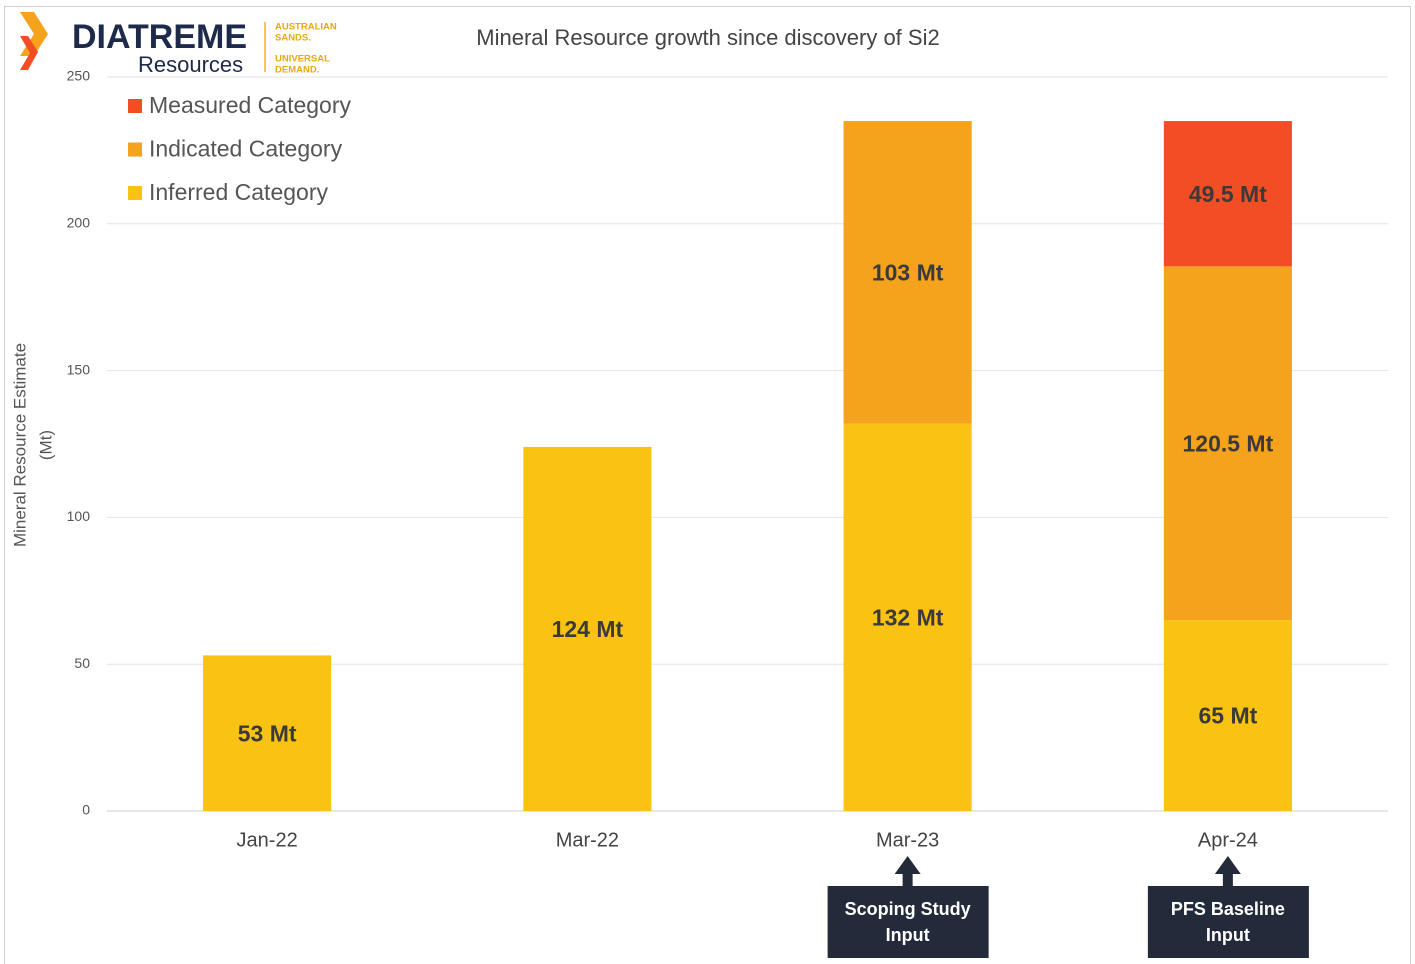 This screenshot has height=964, width=1415. Describe the element at coordinates (306, 27) in the screenshot. I see `logo-tag: AUSTRALIAN` at that location.